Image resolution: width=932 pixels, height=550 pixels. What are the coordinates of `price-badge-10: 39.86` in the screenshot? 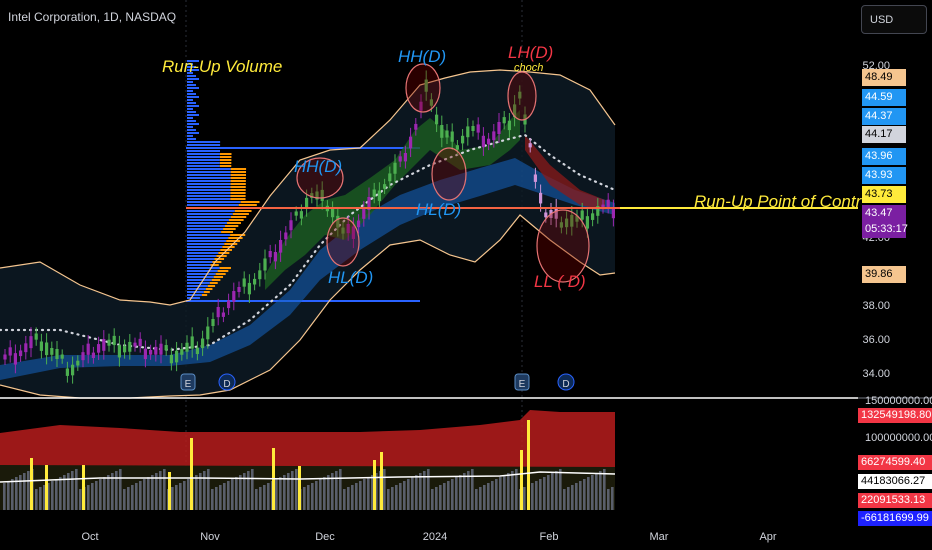 It's located at (884, 274).